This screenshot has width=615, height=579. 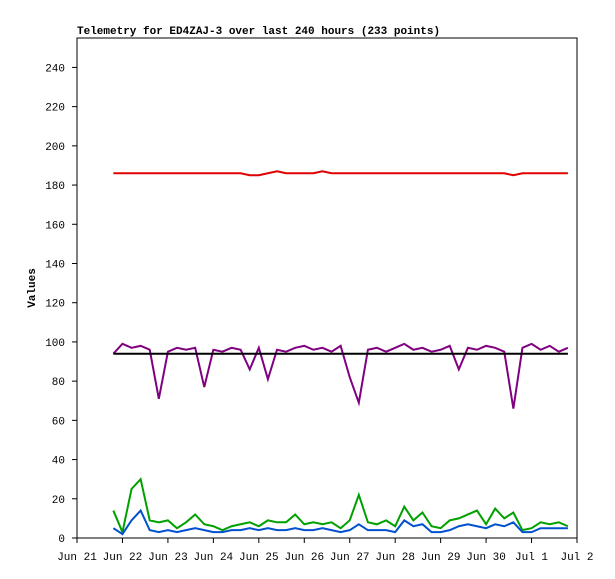 What do you see at coordinates (55, 265) in the screenshot?
I see `y-tick-label: 140` at bounding box center [55, 265].